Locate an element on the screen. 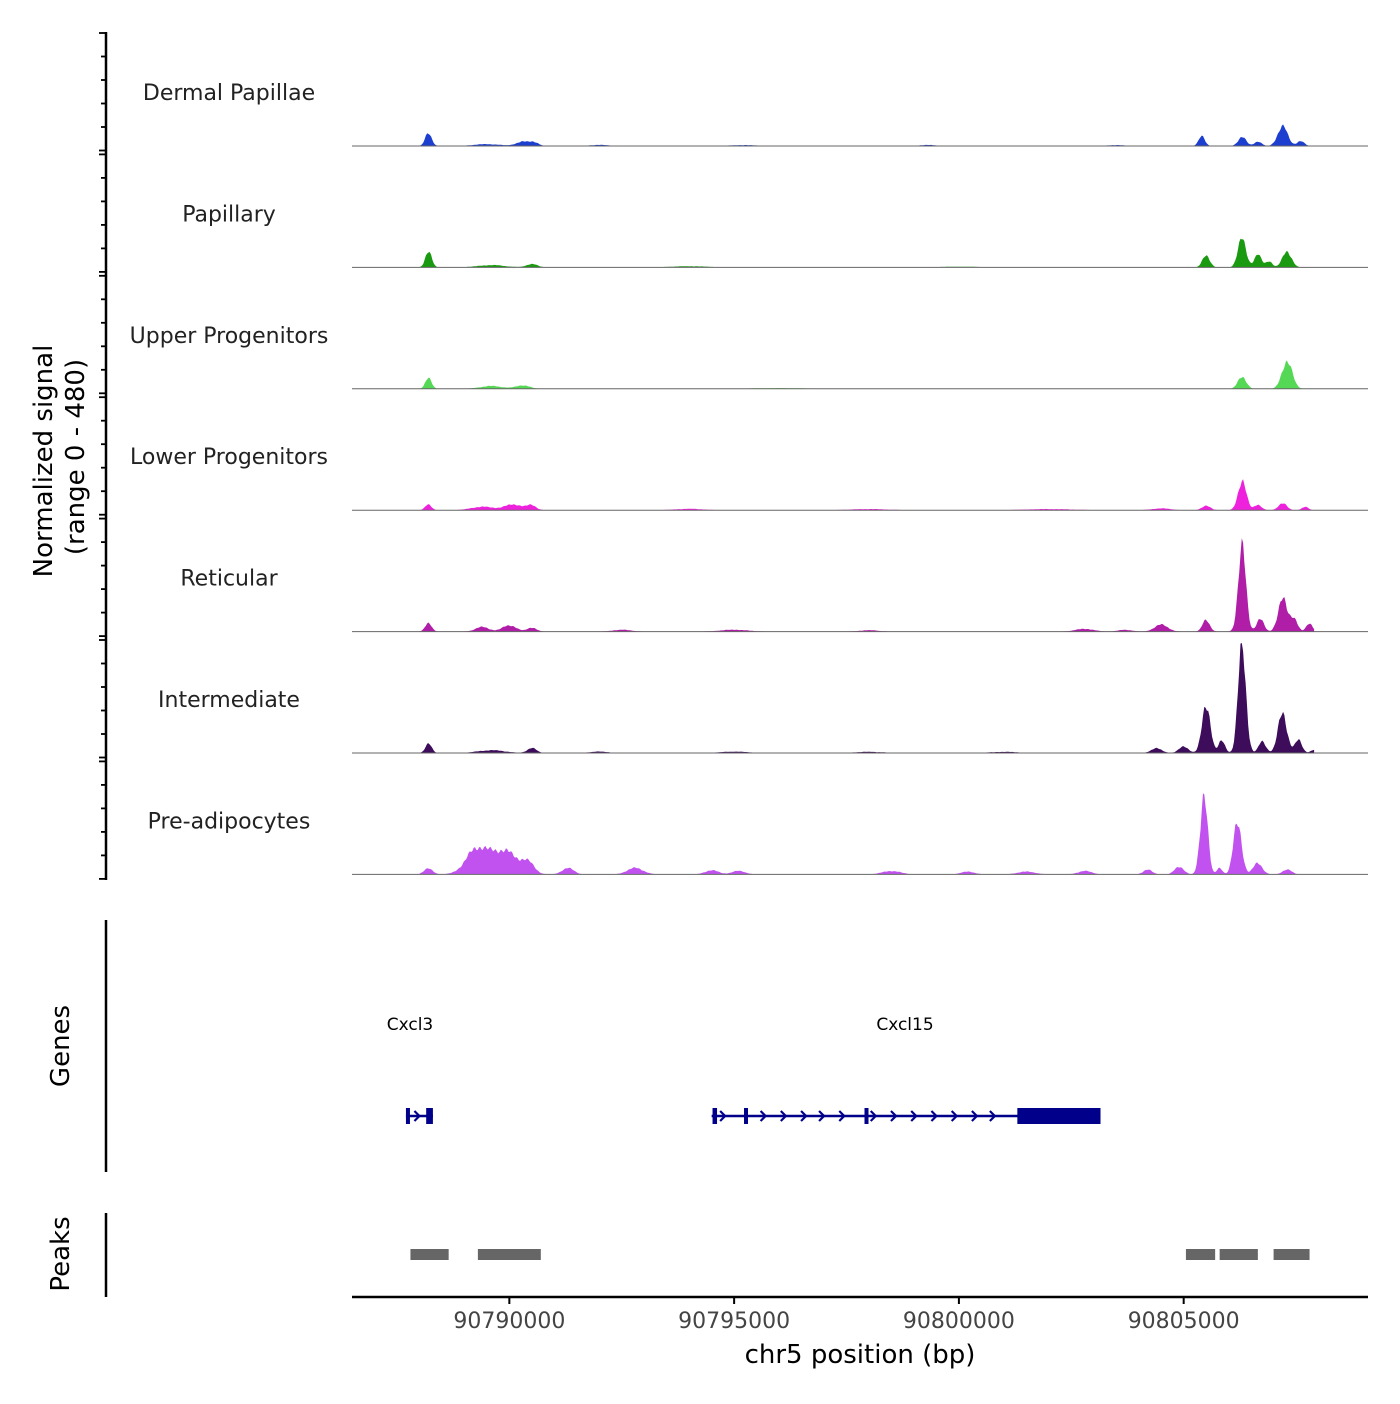 This screenshot has height=1404, width=1400. gene-cxcl15: Cxcl15 is located at coordinates (906, 1069).